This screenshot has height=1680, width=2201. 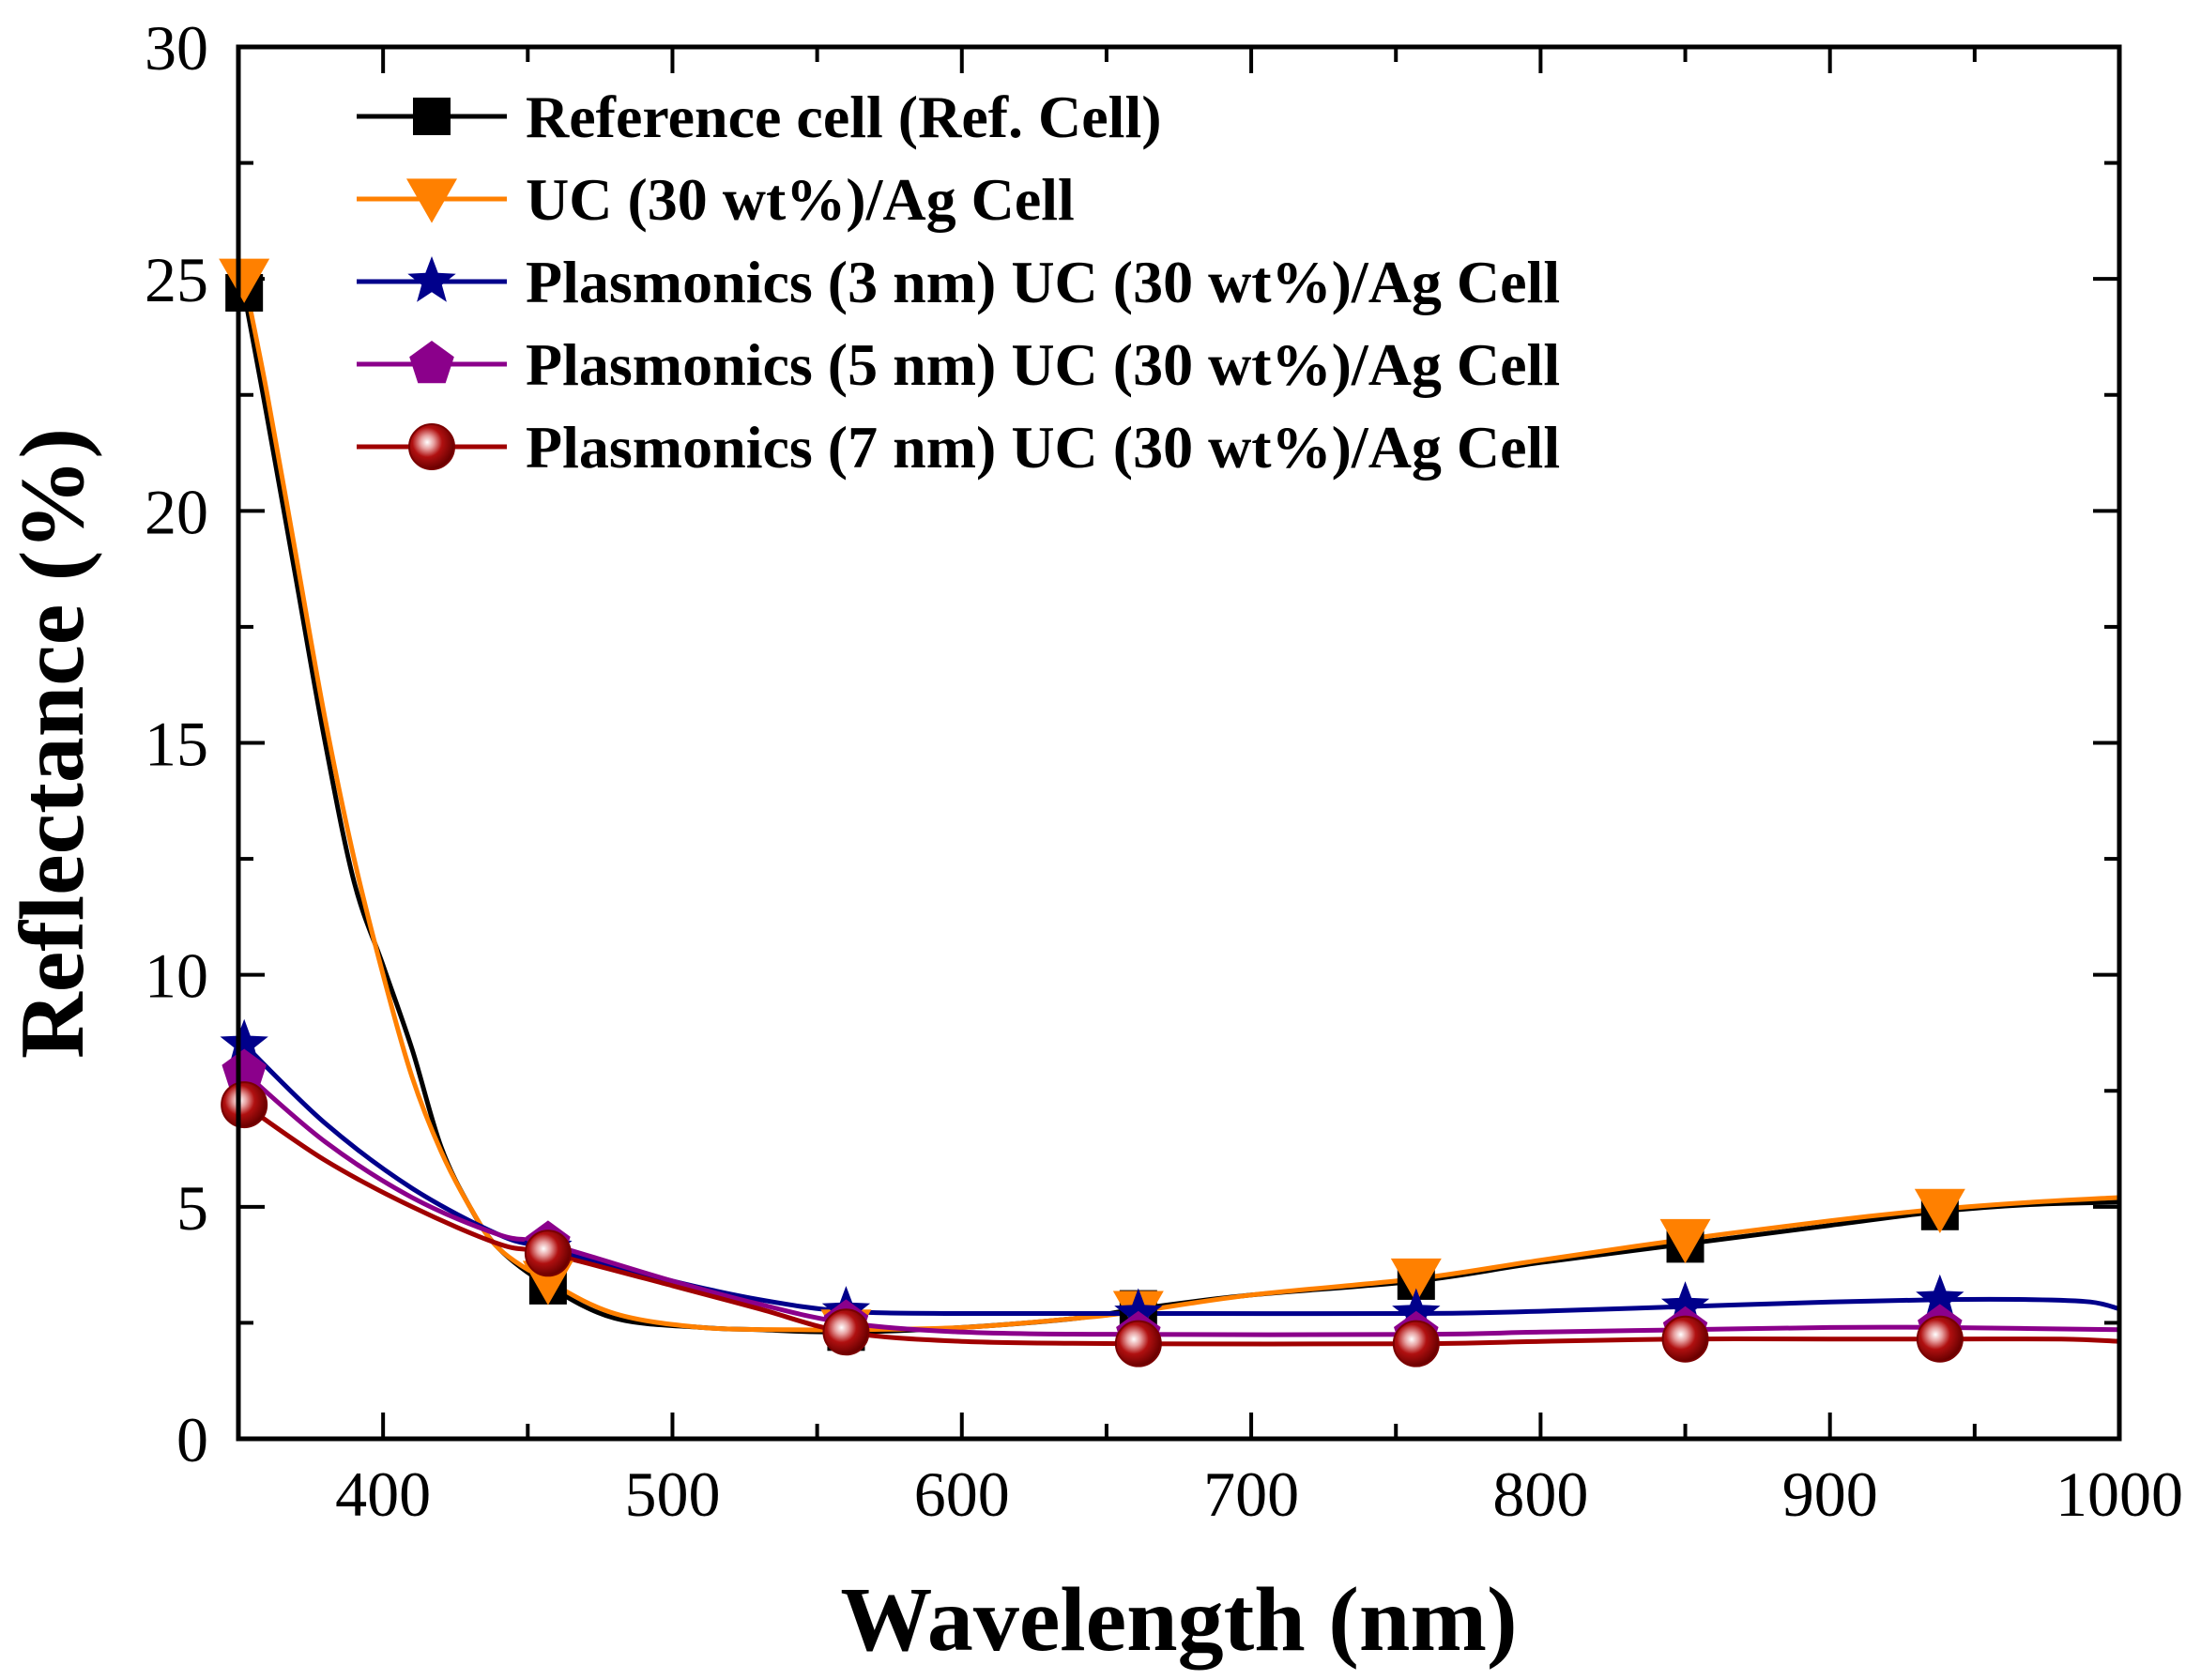 What do you see at coordinates (192, 1208) in the screenshot?
I see `y-tick-label: 5` at bounding box center [192, 1208].